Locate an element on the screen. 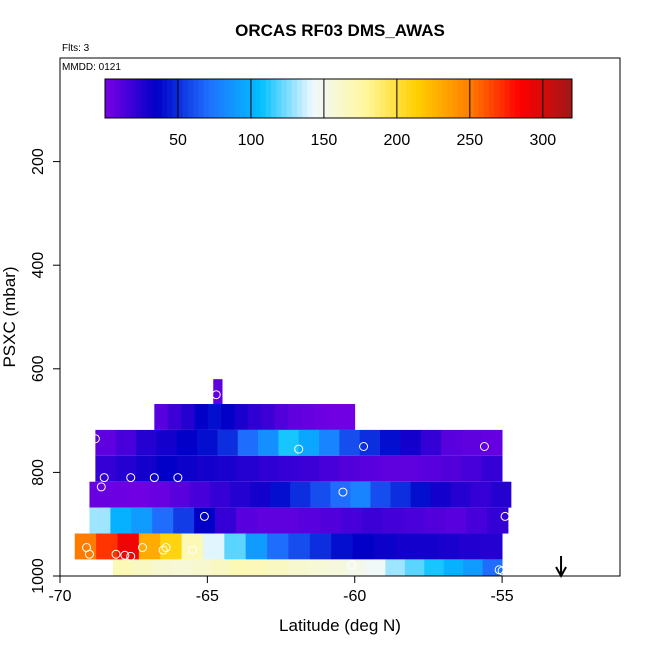  date-note: MMDD: 0121 is located at coordinates (91, 67).